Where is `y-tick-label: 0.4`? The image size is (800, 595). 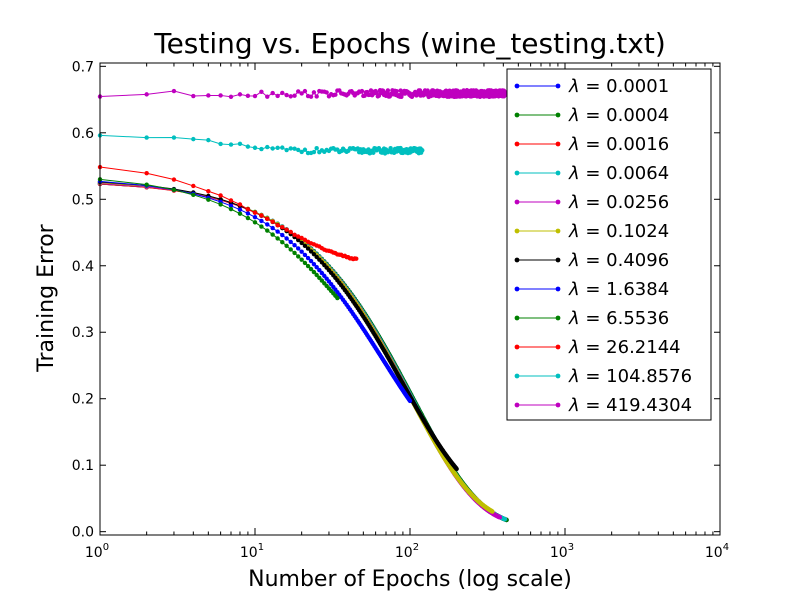
y-tick-label: 0.4 is located at coordinates (83, 267).